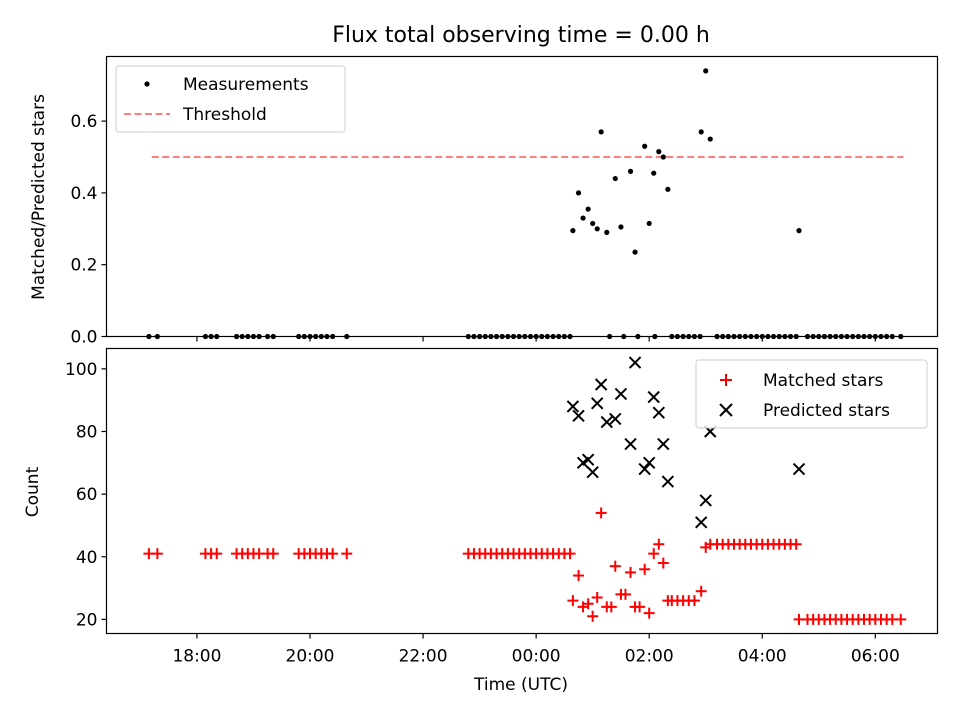  I want to click on bottom-y-tick-label: 60, so click(87, 495).